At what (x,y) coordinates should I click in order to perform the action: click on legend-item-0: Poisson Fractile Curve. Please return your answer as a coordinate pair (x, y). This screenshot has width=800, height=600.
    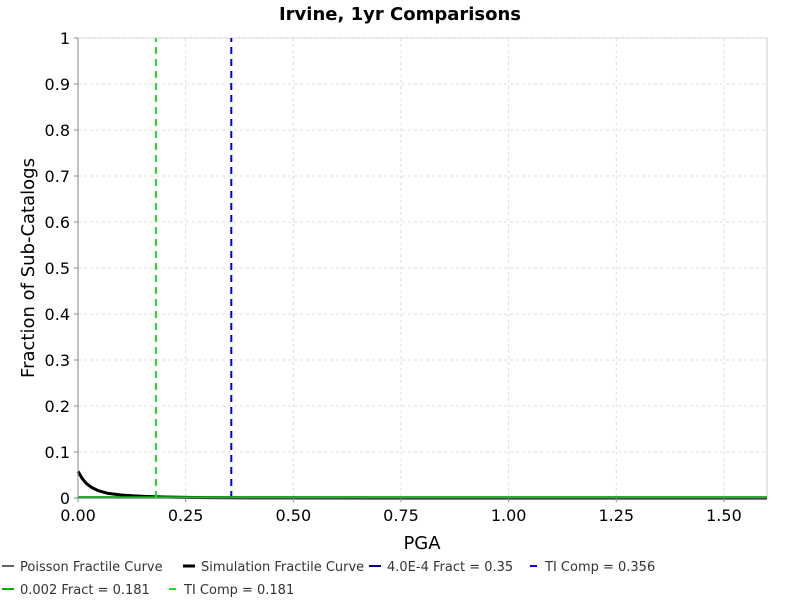
    Looking at the image, I should click on (82, 567).